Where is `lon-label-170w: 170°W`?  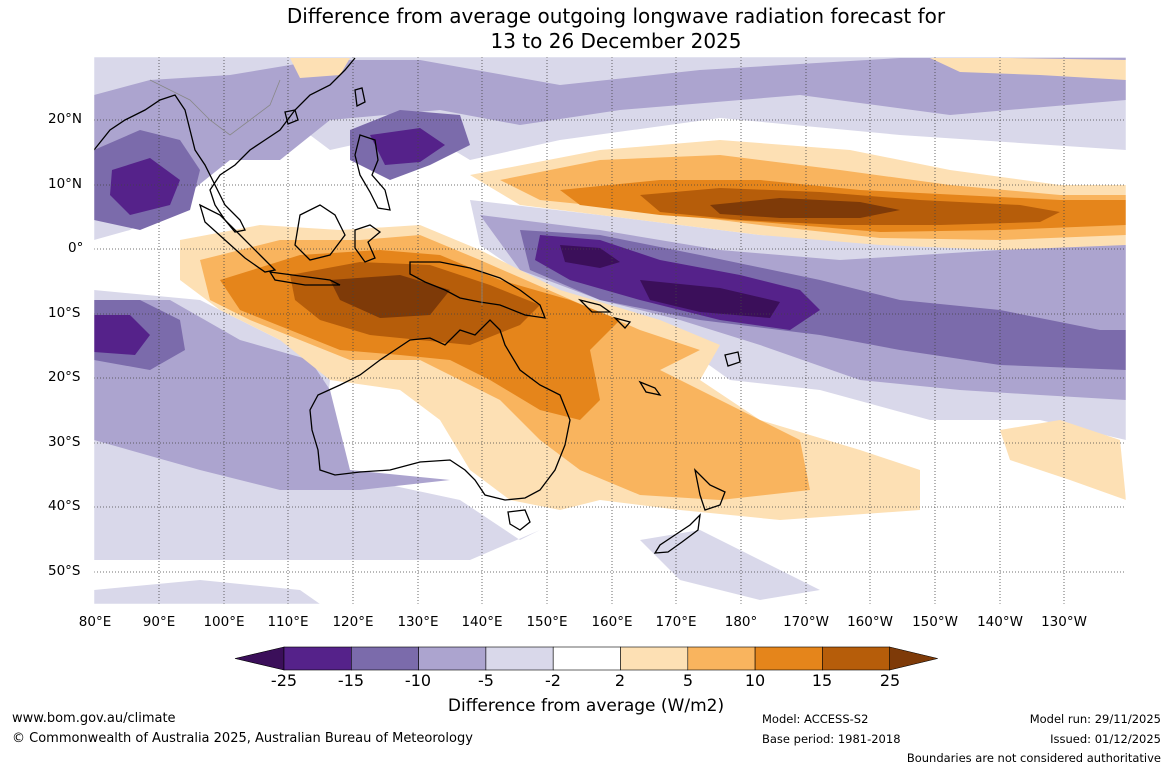
lon-label-170w: 170°W is located at coordinates (806, 622).